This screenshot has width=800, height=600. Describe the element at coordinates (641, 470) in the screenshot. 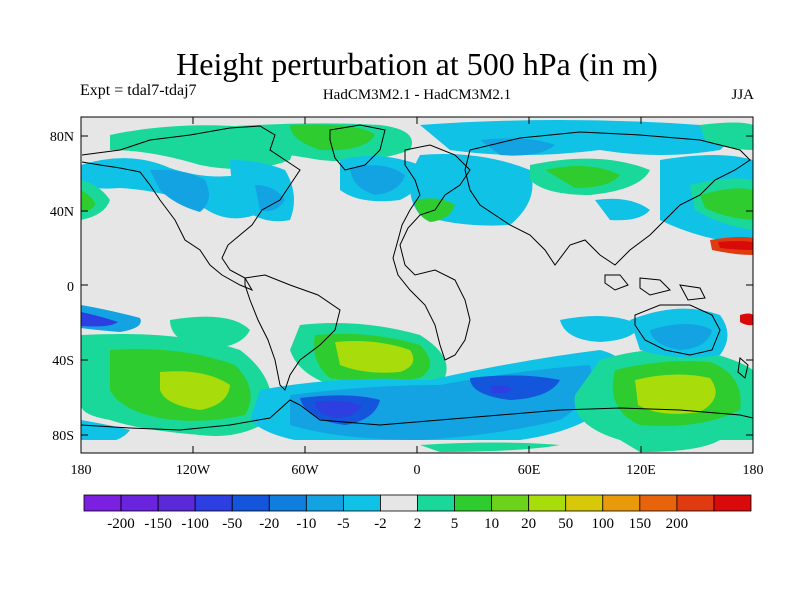

I see `lon-label-120e: 120E` at that location.